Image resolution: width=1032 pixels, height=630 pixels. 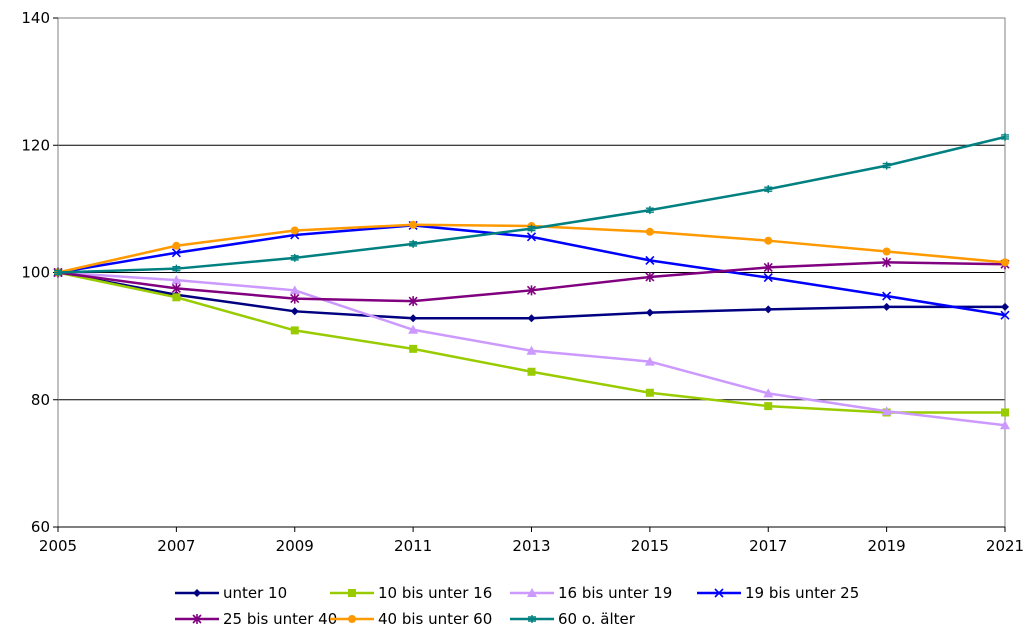 I want to click on y-tick-label: 120, so click(x=35, y=145).